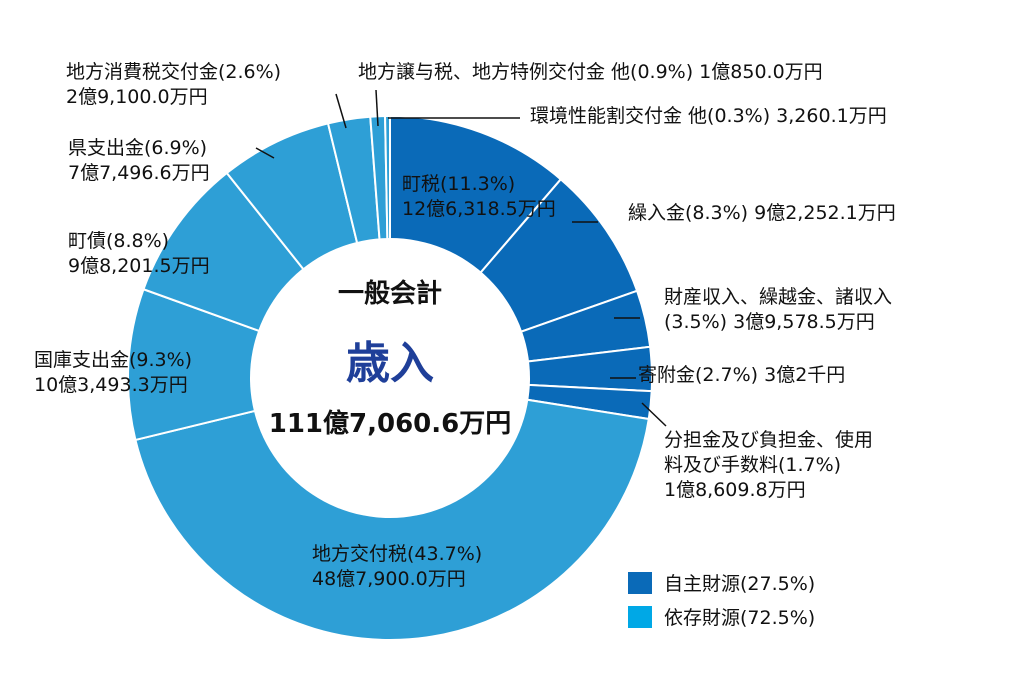 Image resolution: width=1023 pixels, height=685 pixels. I want to click on slice-label-1: 町税(11.3%) 12億6,318.5万円, so click(479, 196).